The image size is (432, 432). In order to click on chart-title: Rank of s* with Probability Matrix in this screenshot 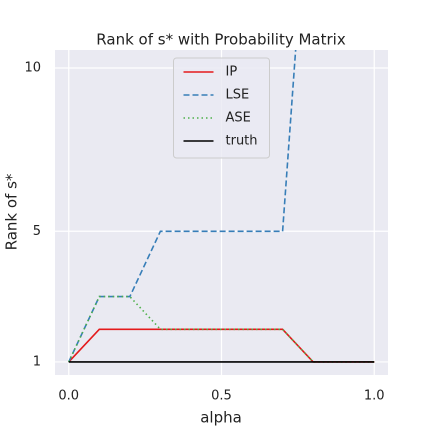, I will do `click(221, 40)`.